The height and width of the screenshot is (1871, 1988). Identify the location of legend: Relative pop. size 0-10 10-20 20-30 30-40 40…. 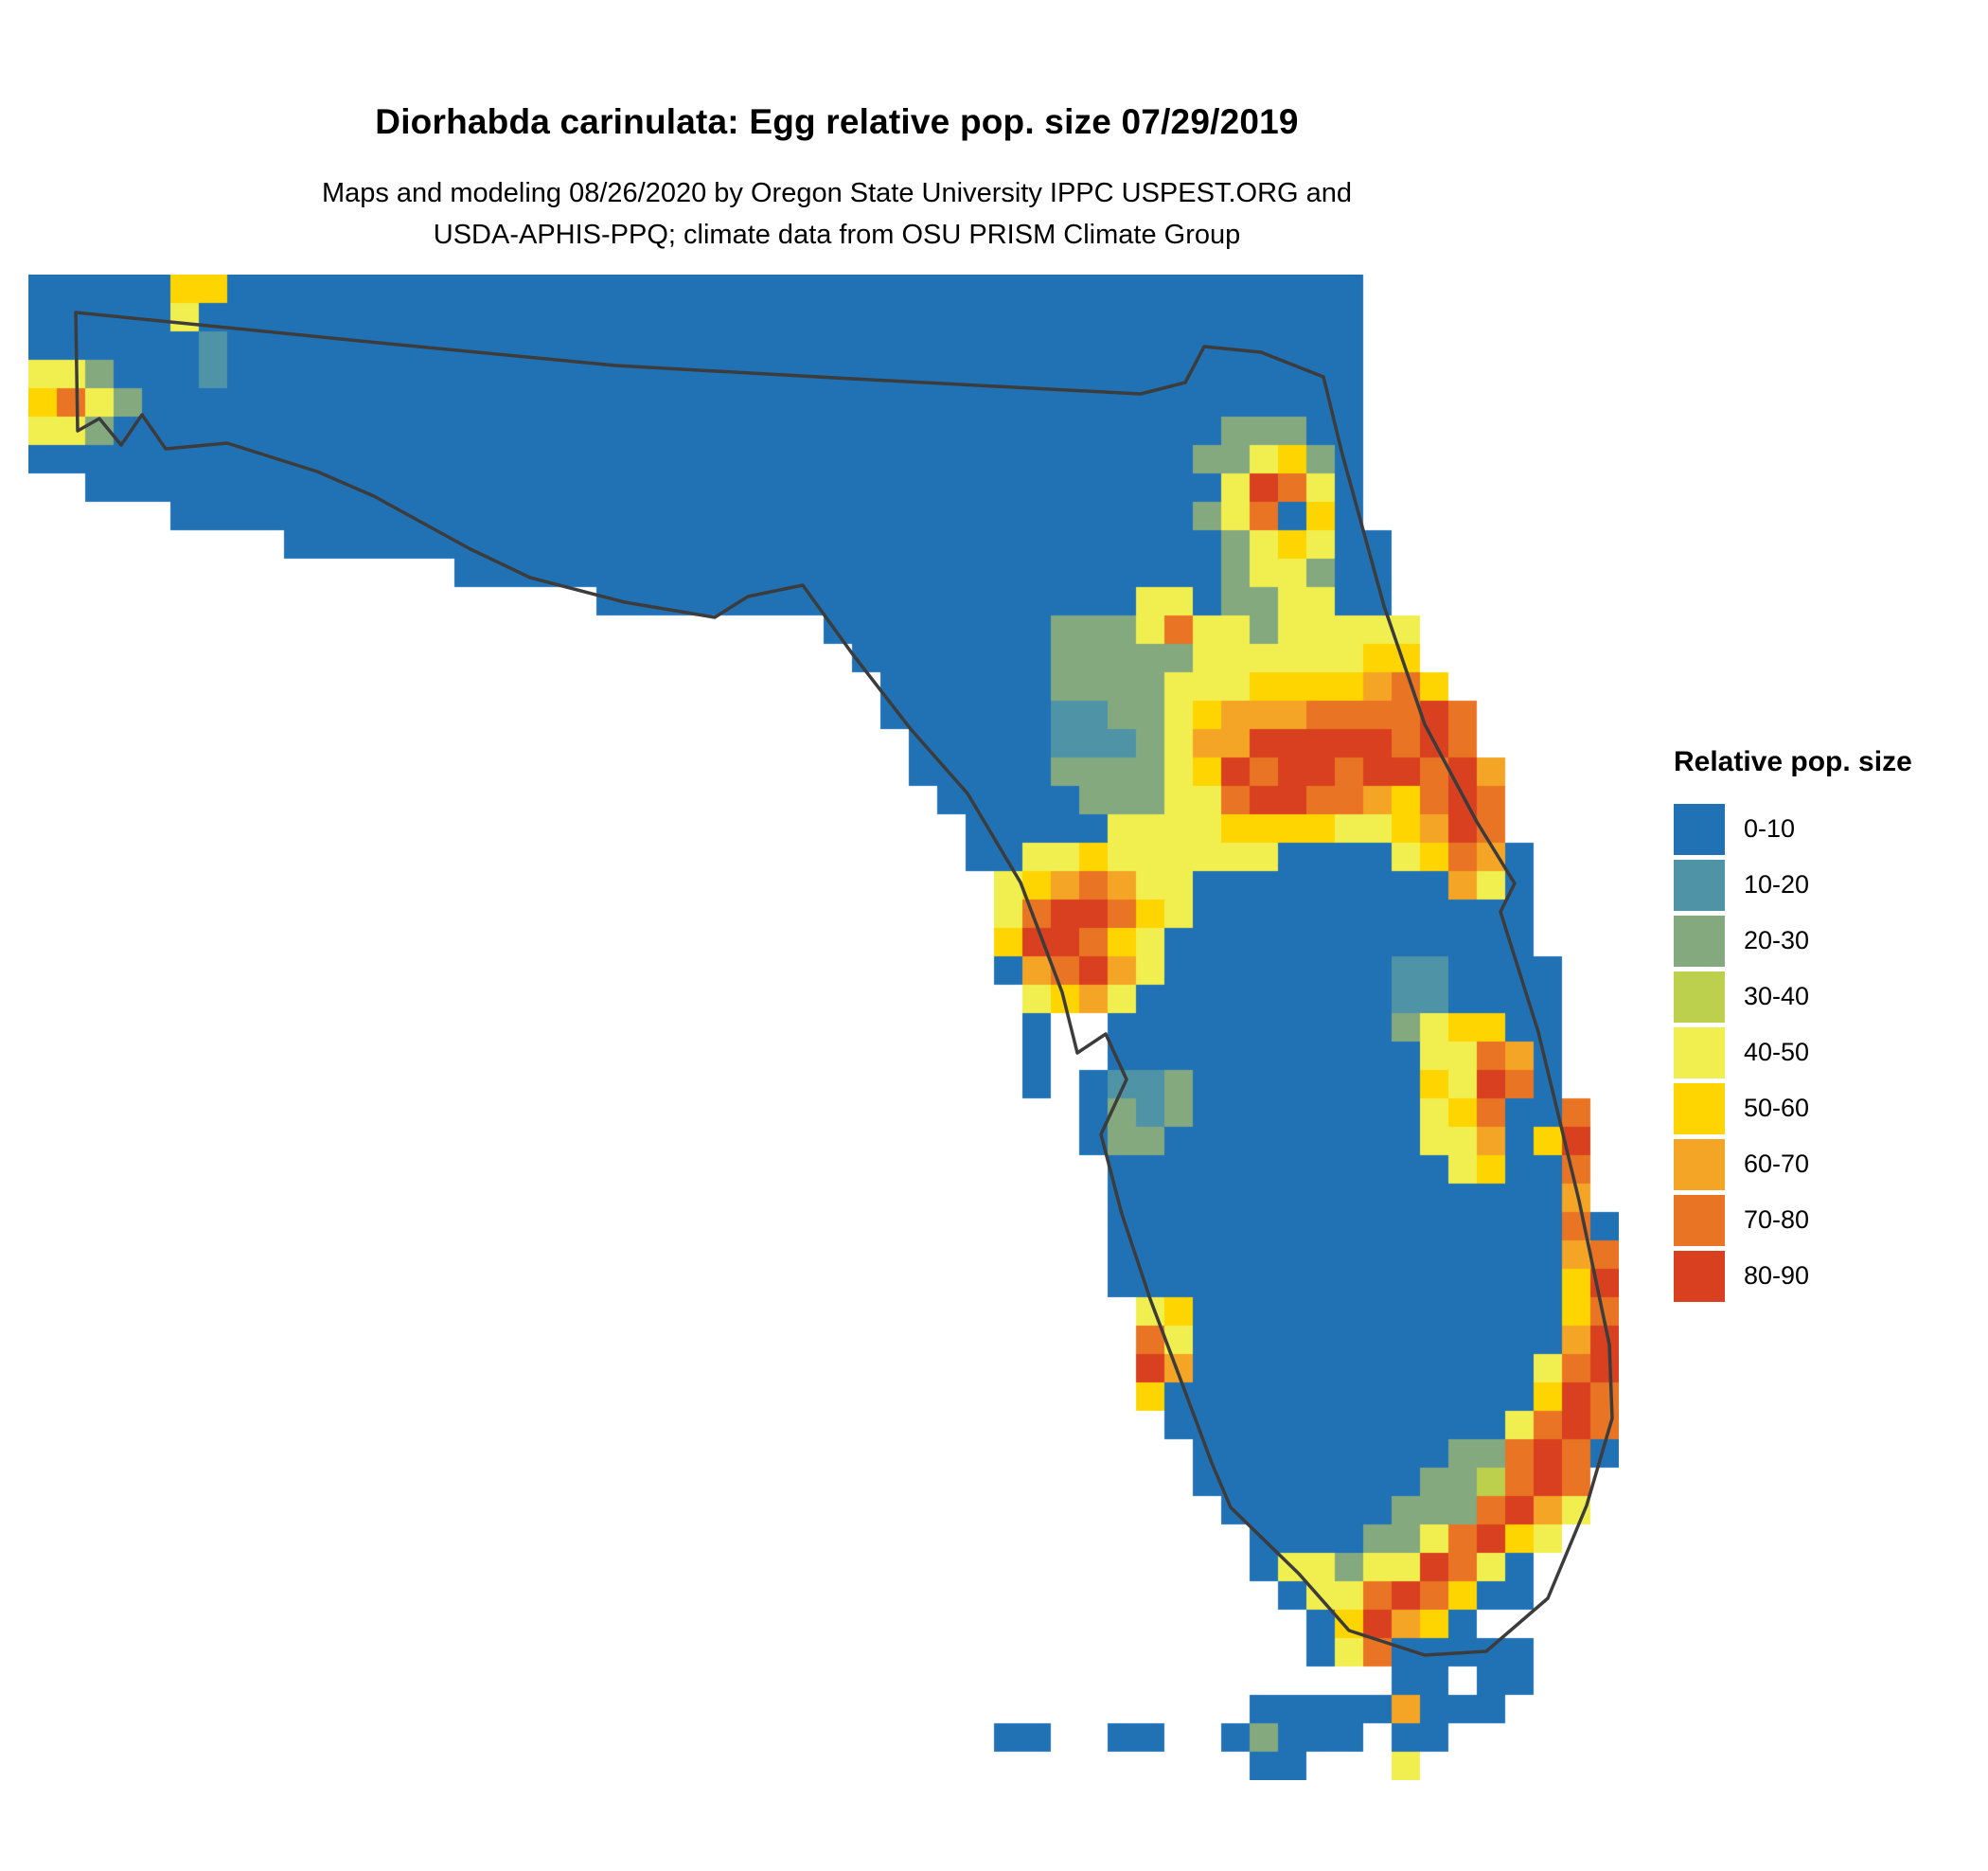
(1793, 1025).